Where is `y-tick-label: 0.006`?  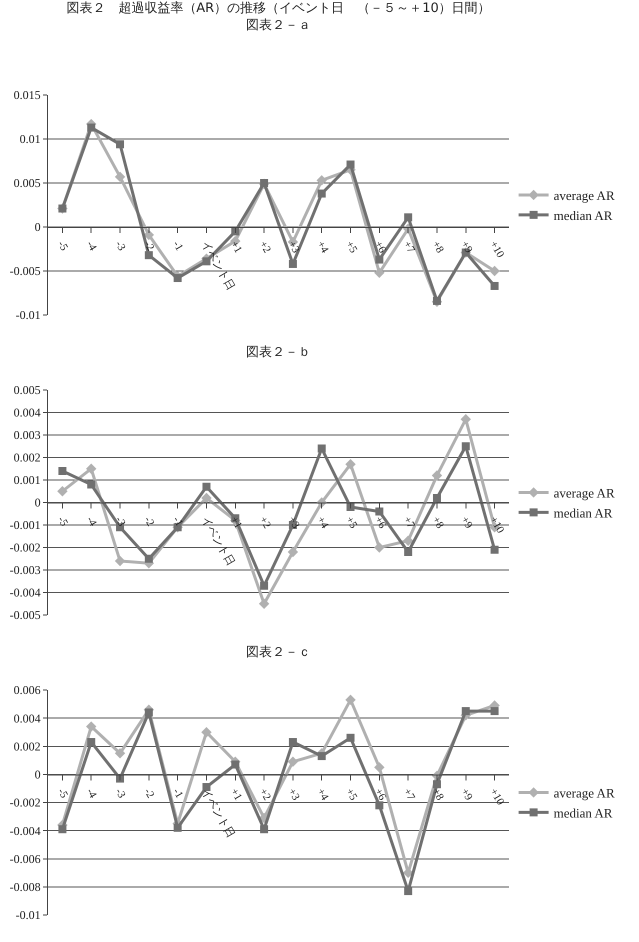 y-tick-label: 0.006 is located at coordinates (27, 690).